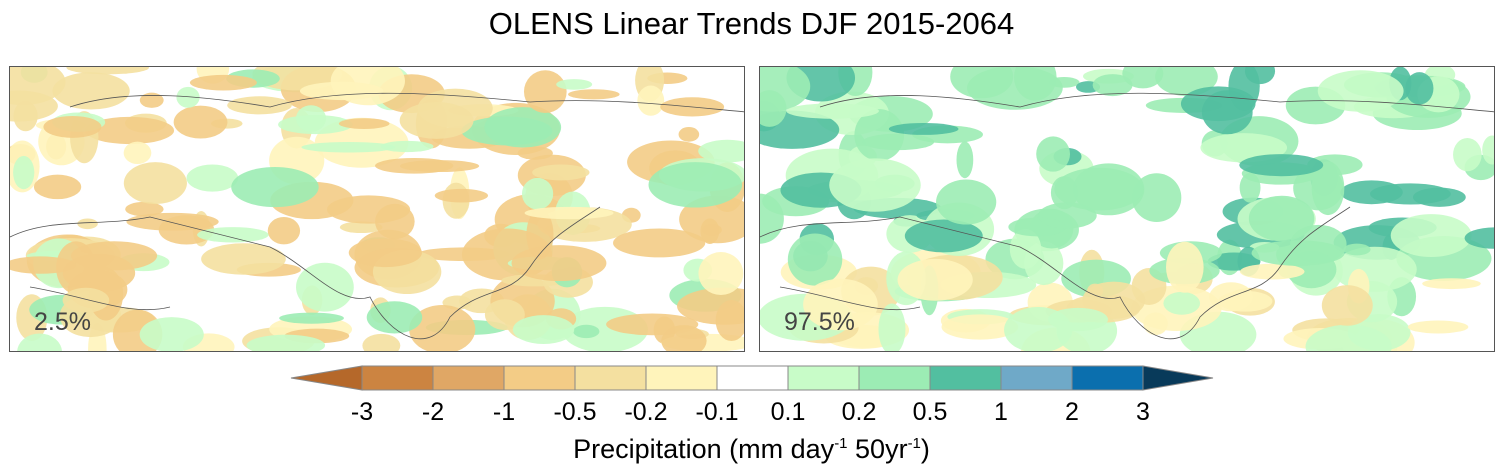 The height and width of the screenshot is (475, 1503). Describe the element at coordinates (1072, 412) in the screenshot. I see `tick-label: 2` at that location.